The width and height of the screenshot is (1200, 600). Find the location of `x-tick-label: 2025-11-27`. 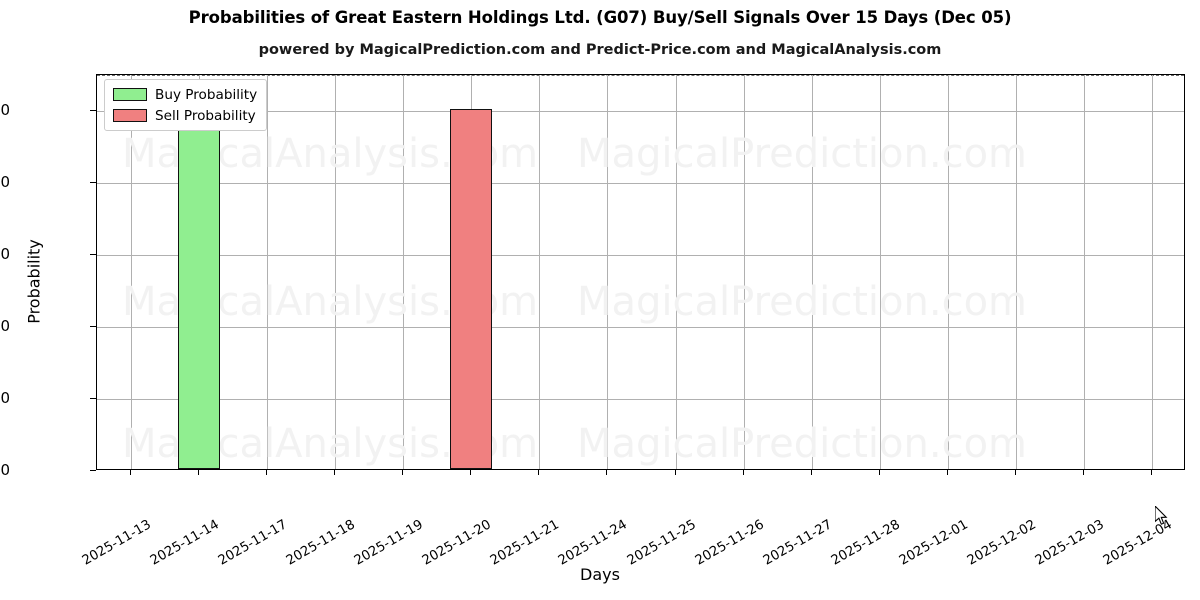

x-tick-label: 2025-11-27 is located at coordinates (797, 543).